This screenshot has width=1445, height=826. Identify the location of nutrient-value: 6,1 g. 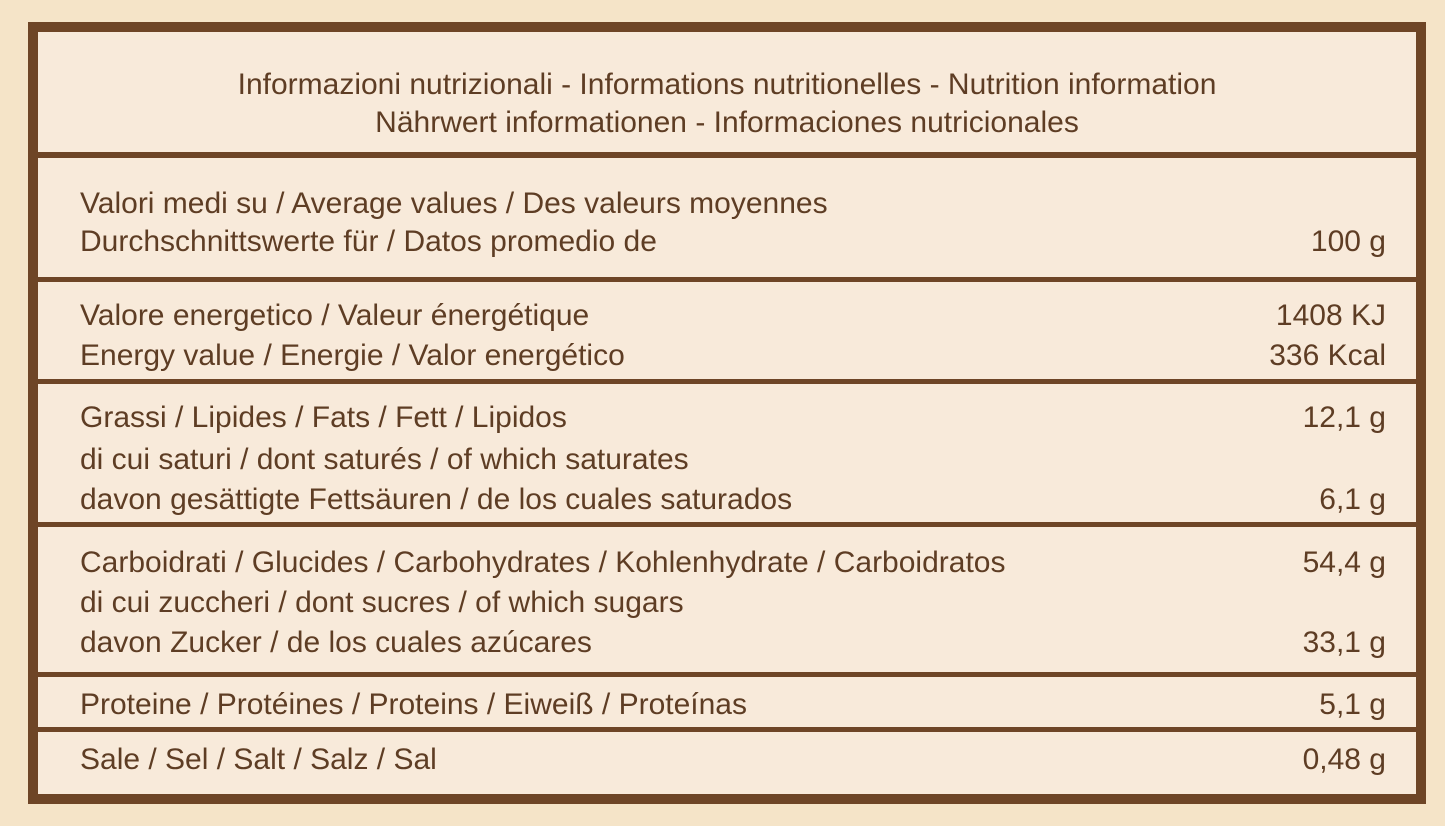
(1352, 499).